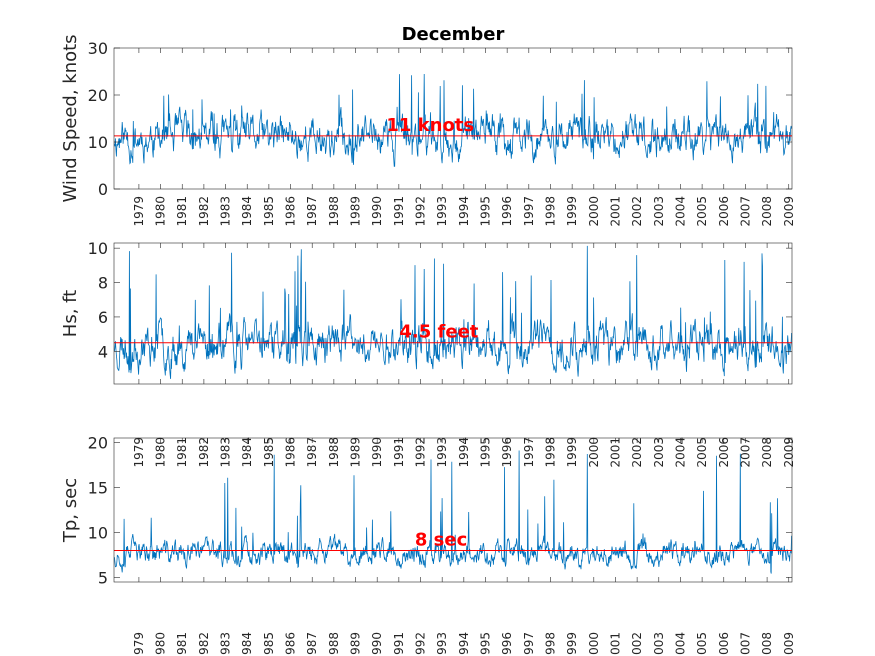 The width and height of the screenshot is (875, 656). Describe the element at coordinates (453, 34) in the screenshot. I see `chart-title: December` at that location.